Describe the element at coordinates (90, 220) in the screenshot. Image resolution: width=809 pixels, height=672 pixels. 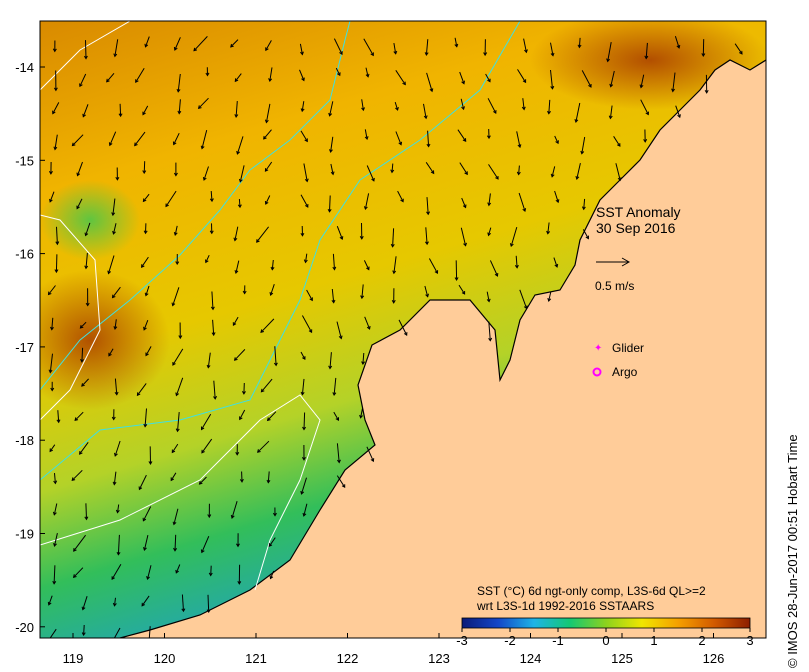
I see `cool-anomaly-patch` at that location.